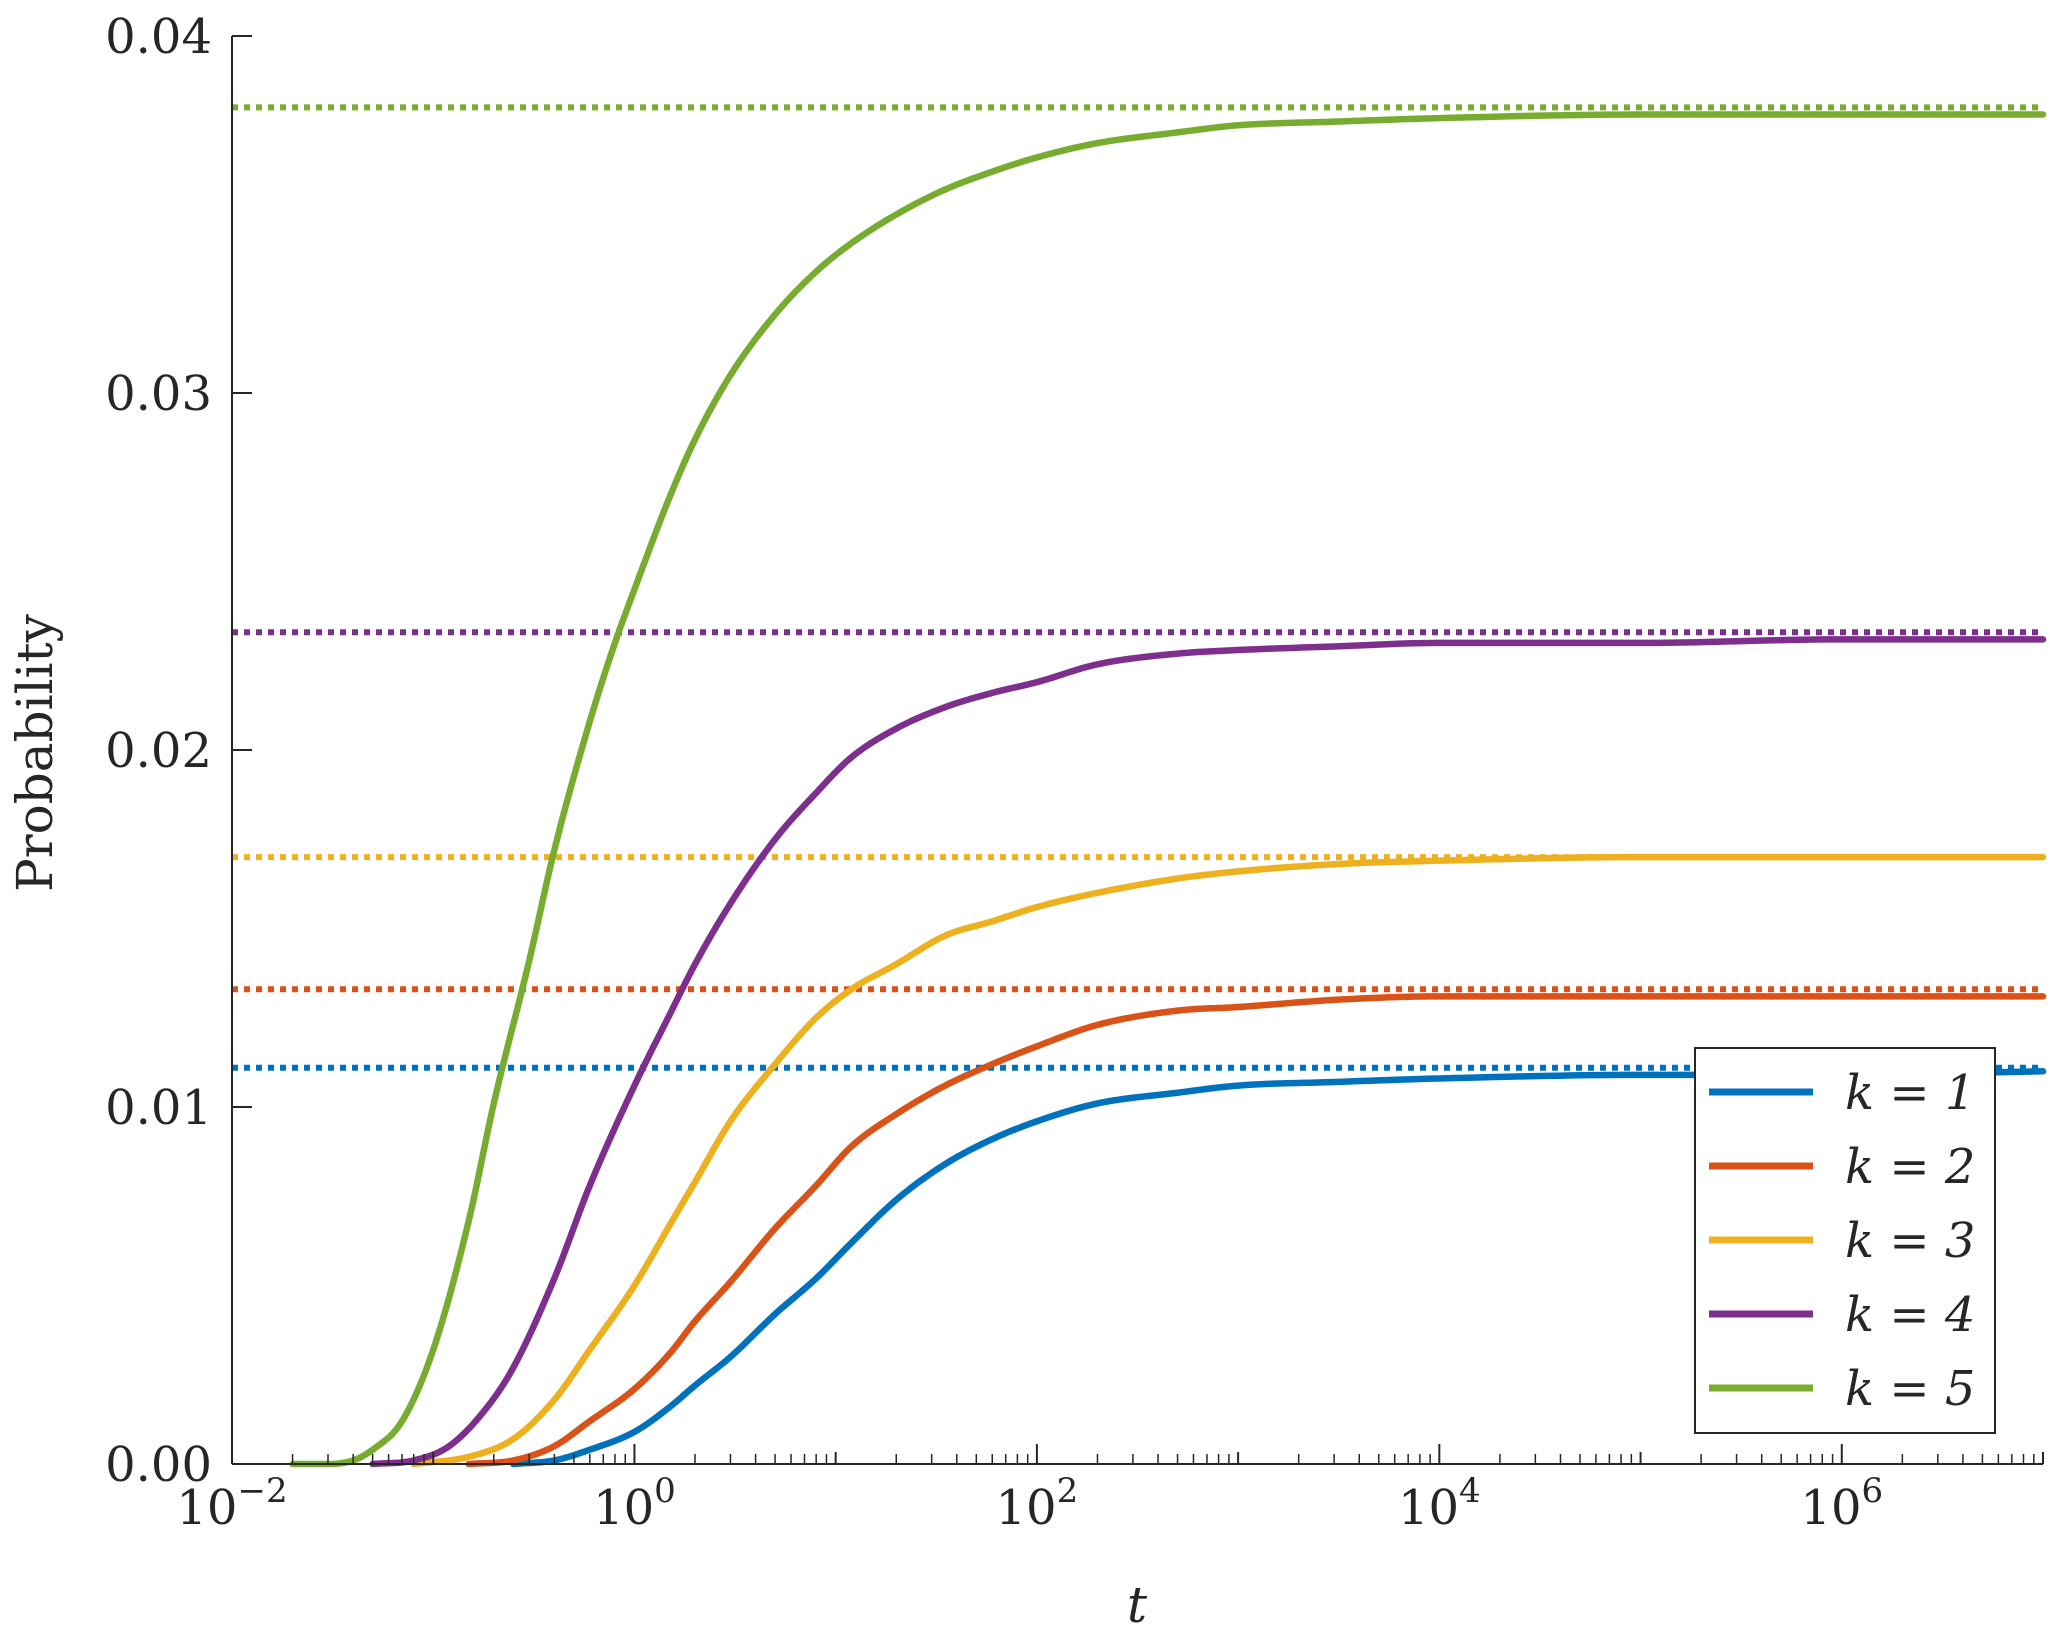 The image size is (2050, 1634). What do you see at coordinates (158, 1465) in the screenshot?
I see `y-tick-label: 0.00` at bounding box center [158, 1465].